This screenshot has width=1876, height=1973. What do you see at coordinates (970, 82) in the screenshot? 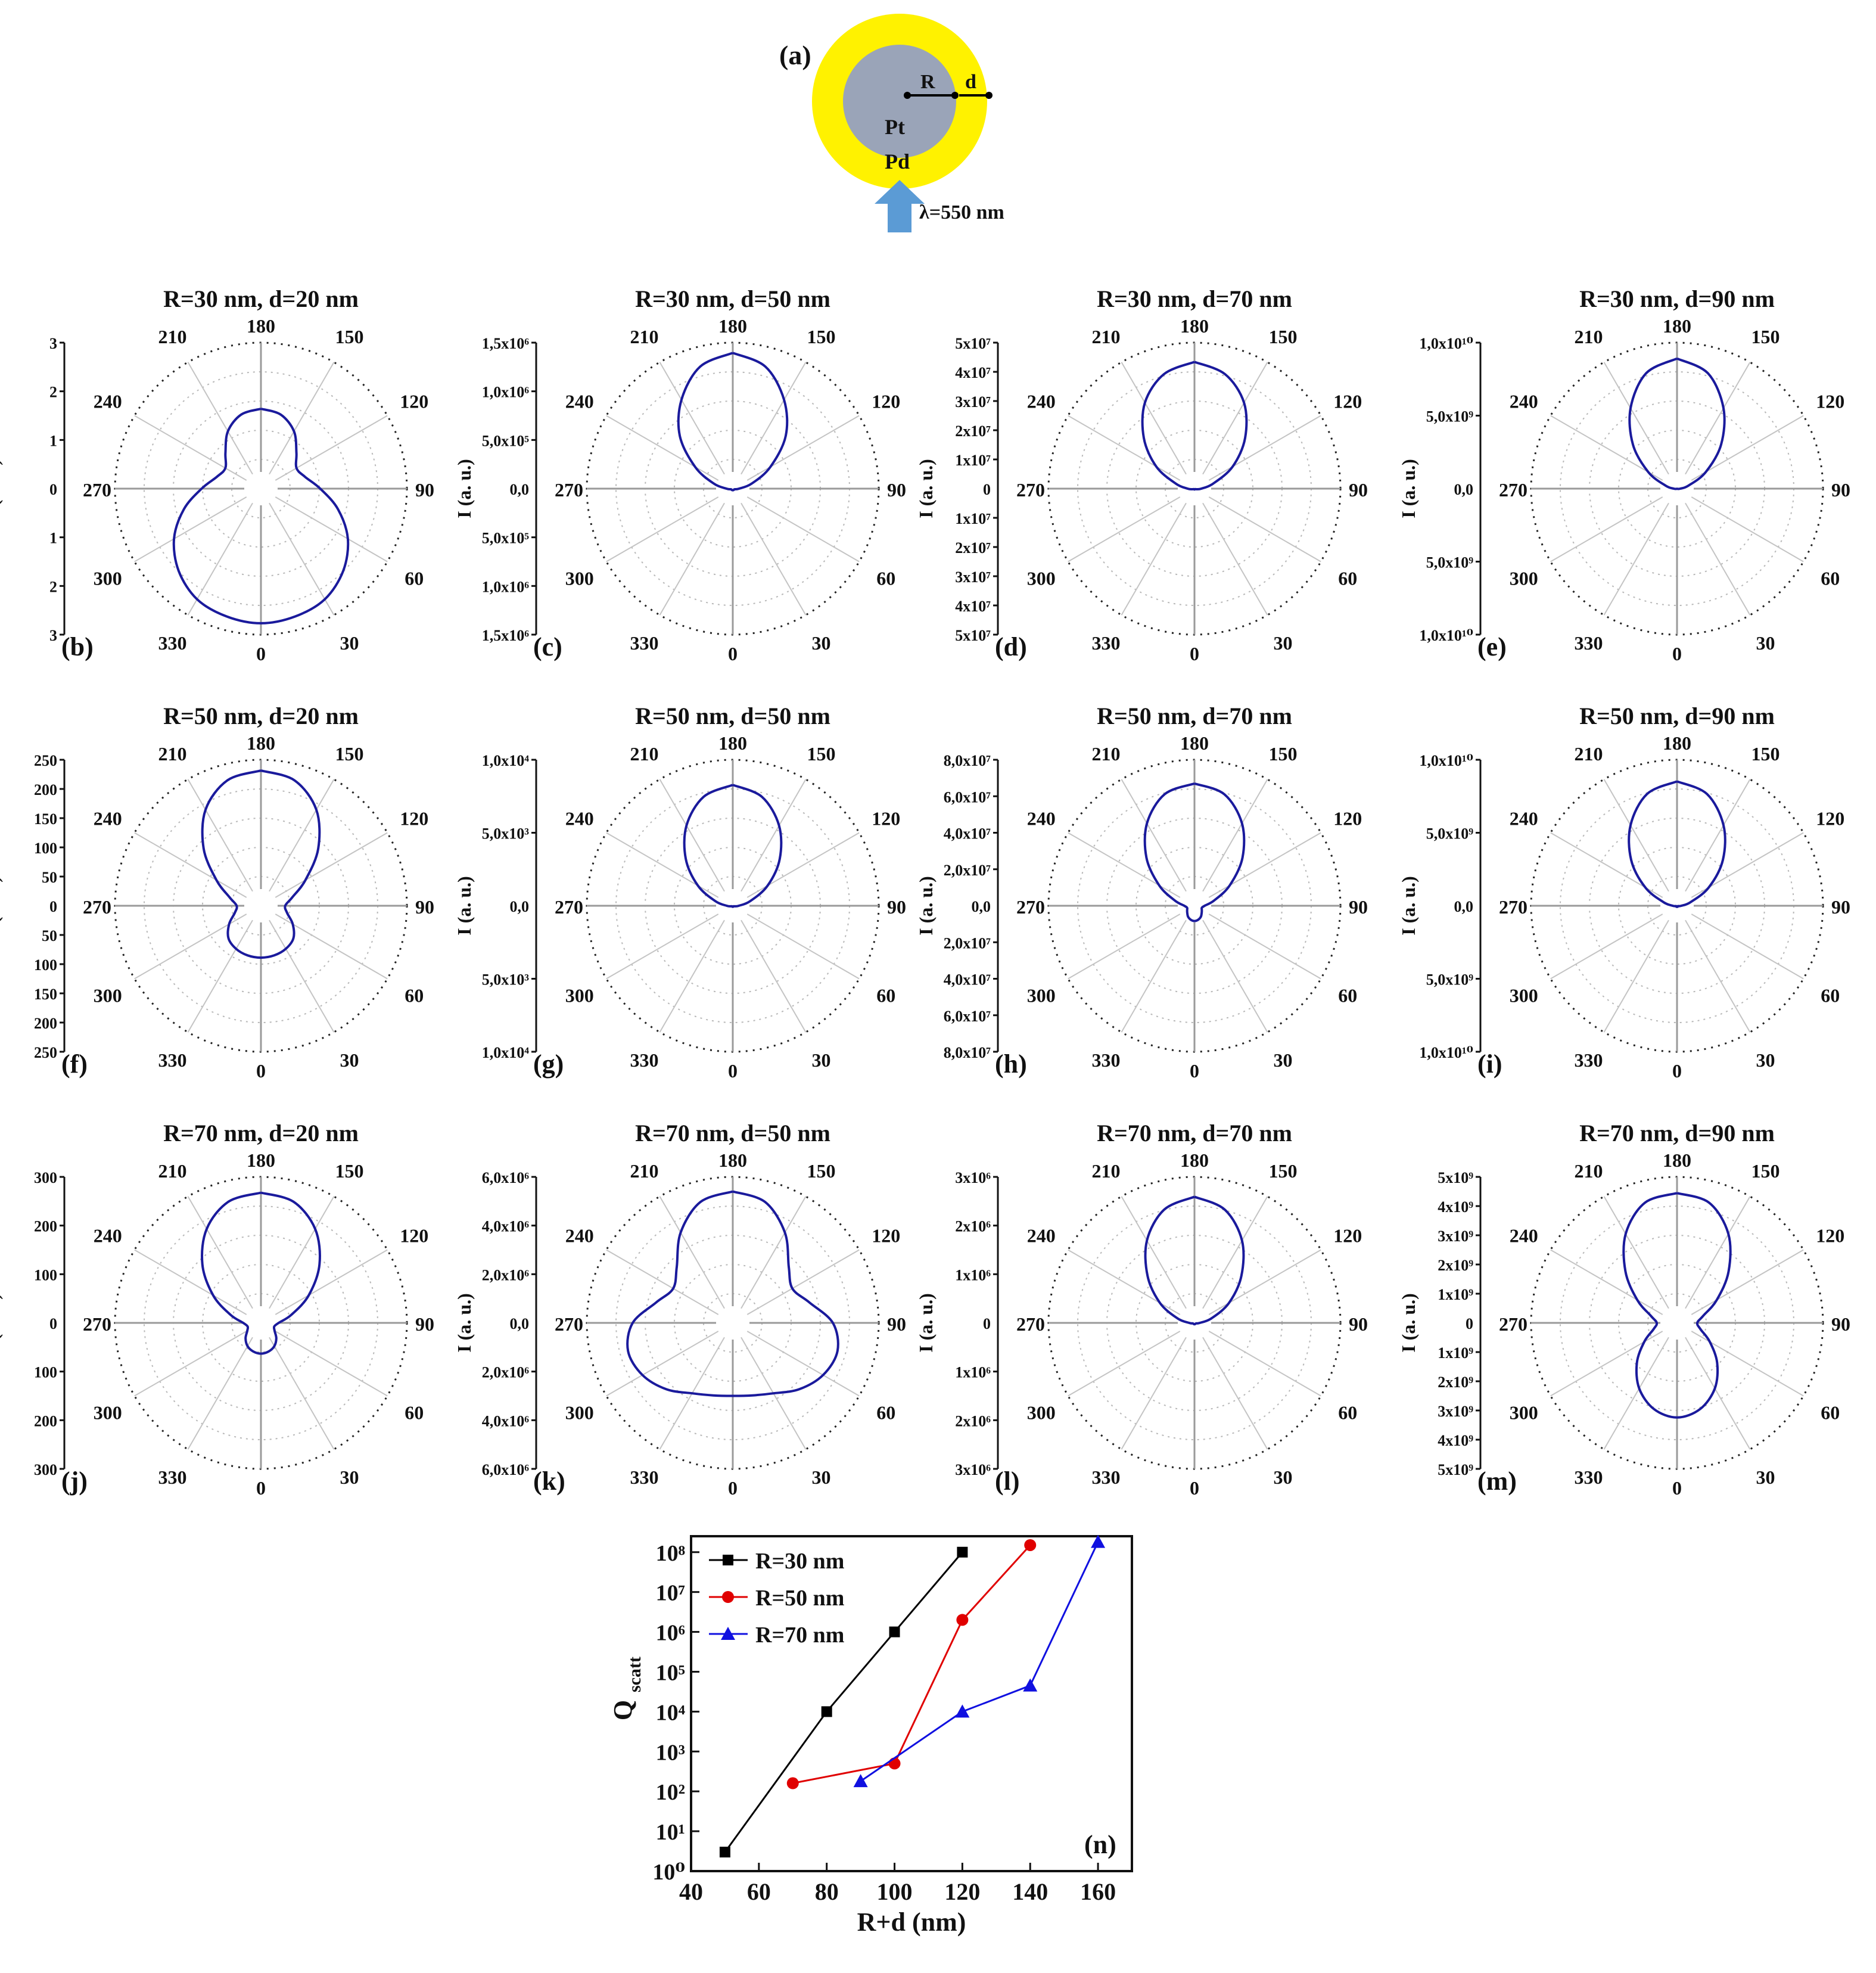
I see `thickness-label: d` at bounding box center [970, 82].